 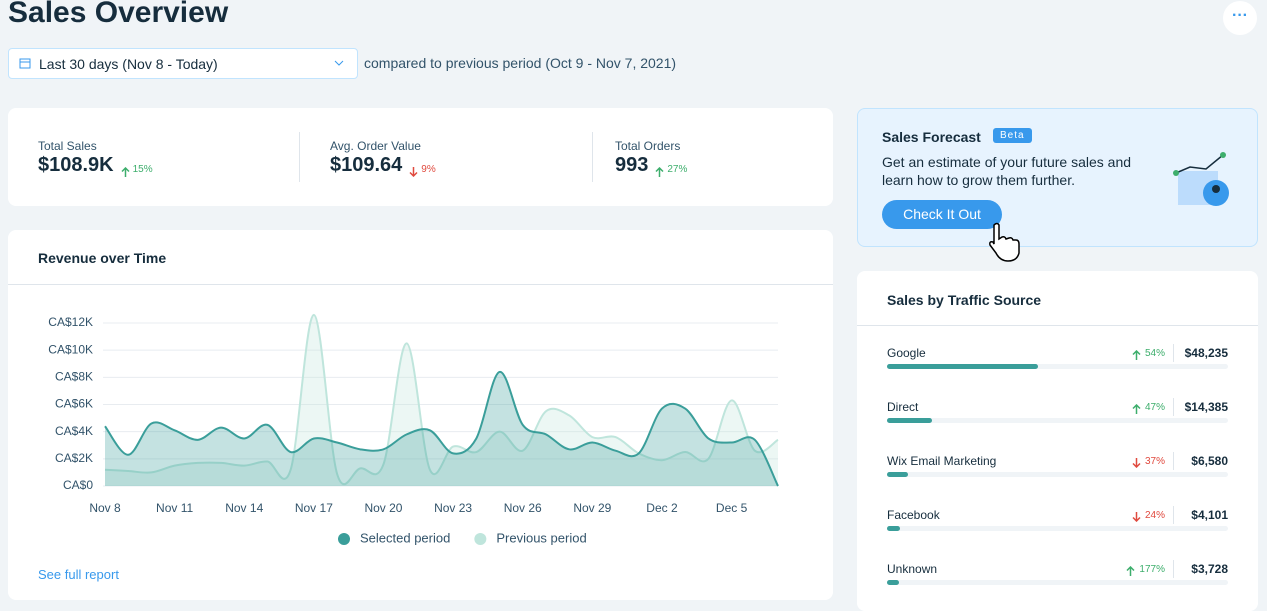 What do you see at coordinates (70, 322) in the screenshot?
I see `y-tick-label: CA$12K` at bounding box center [70, 322].